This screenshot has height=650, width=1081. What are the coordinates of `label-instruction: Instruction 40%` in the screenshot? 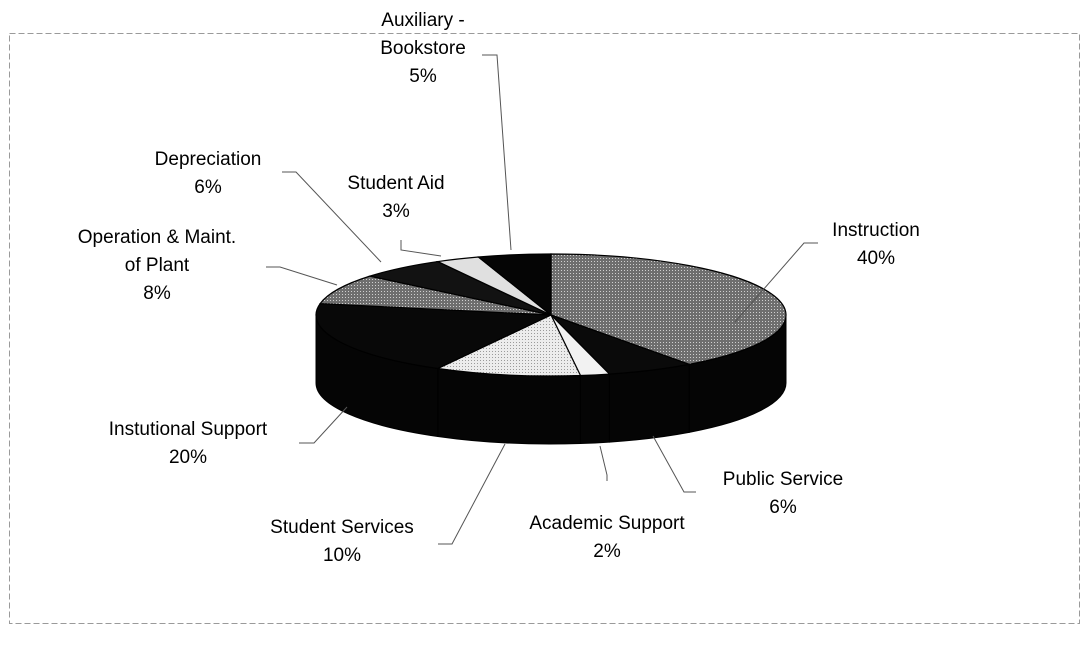 It's located at (876, 244).